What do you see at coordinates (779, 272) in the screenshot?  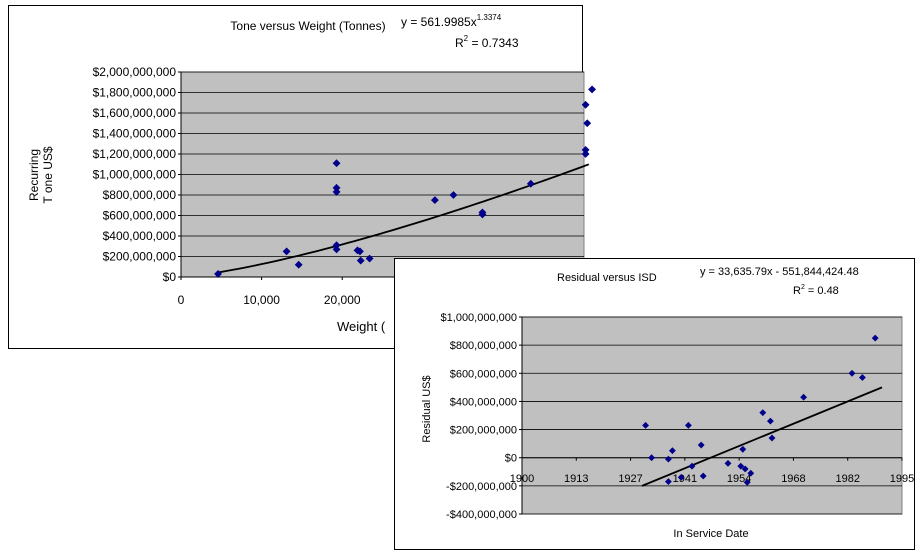 I see `trendline-equation: y = 33,635.79x - 551,844,424.48` at bounding box center [779, 272].